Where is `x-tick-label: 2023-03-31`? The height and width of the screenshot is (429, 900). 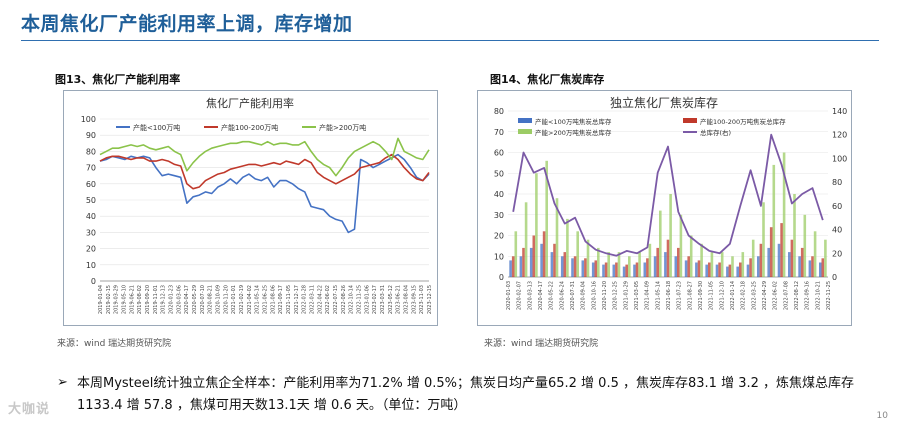
x-tick-label: 2023-03-31 is located at coordinates (383, 299).